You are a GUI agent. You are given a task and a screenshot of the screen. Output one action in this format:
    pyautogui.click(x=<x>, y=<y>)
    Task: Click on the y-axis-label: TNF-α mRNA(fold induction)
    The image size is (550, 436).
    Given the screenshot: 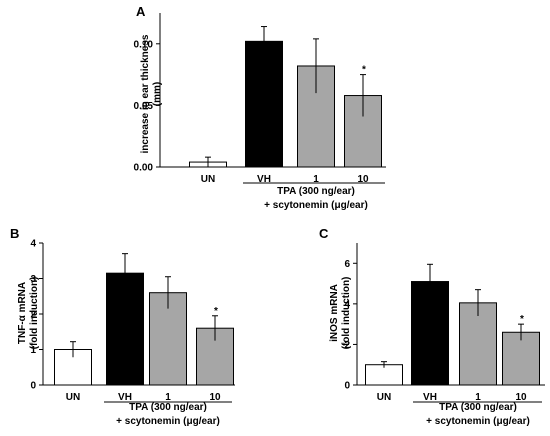 What is the action you would take?
    pyautogui.click(x=28, y=313)
    